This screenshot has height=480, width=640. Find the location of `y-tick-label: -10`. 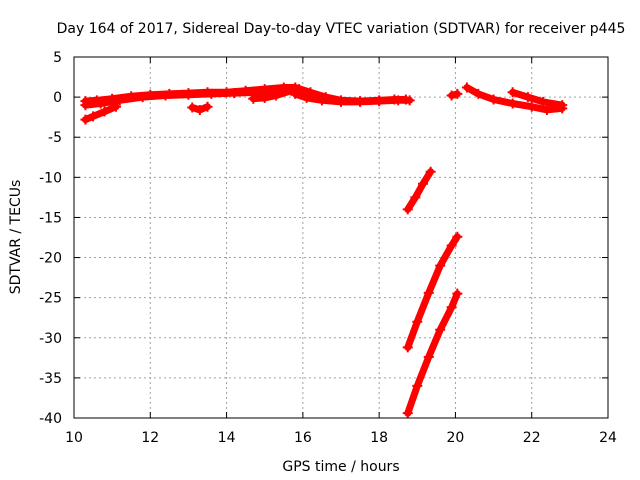

y-tick-label: -10 is located at coordinates (50, 178).